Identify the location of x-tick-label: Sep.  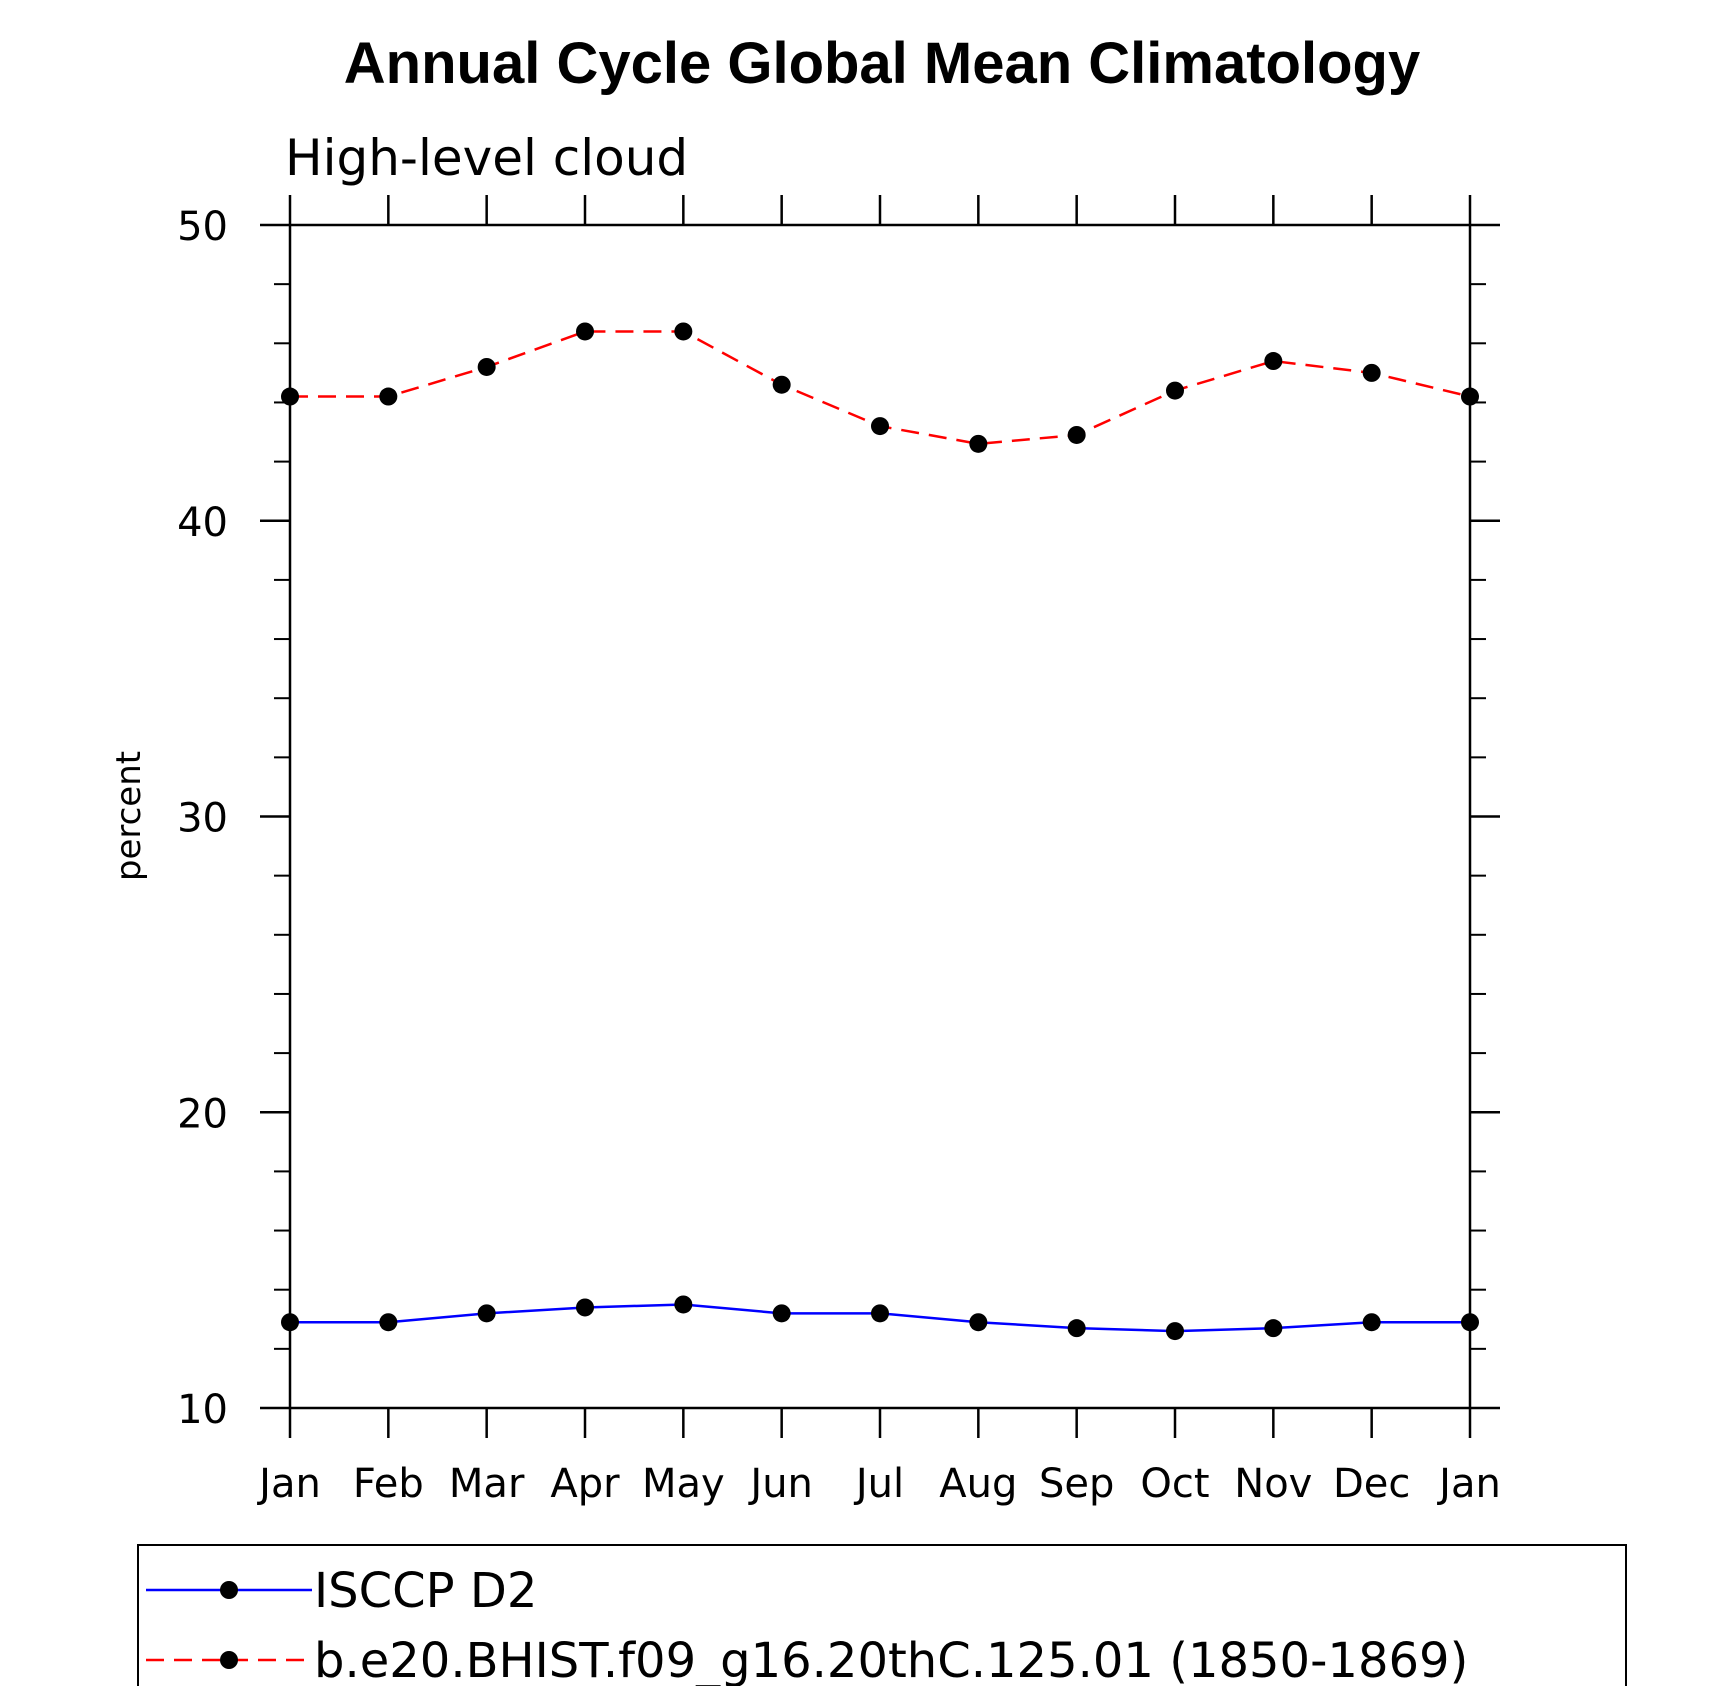
(1076, 1484).